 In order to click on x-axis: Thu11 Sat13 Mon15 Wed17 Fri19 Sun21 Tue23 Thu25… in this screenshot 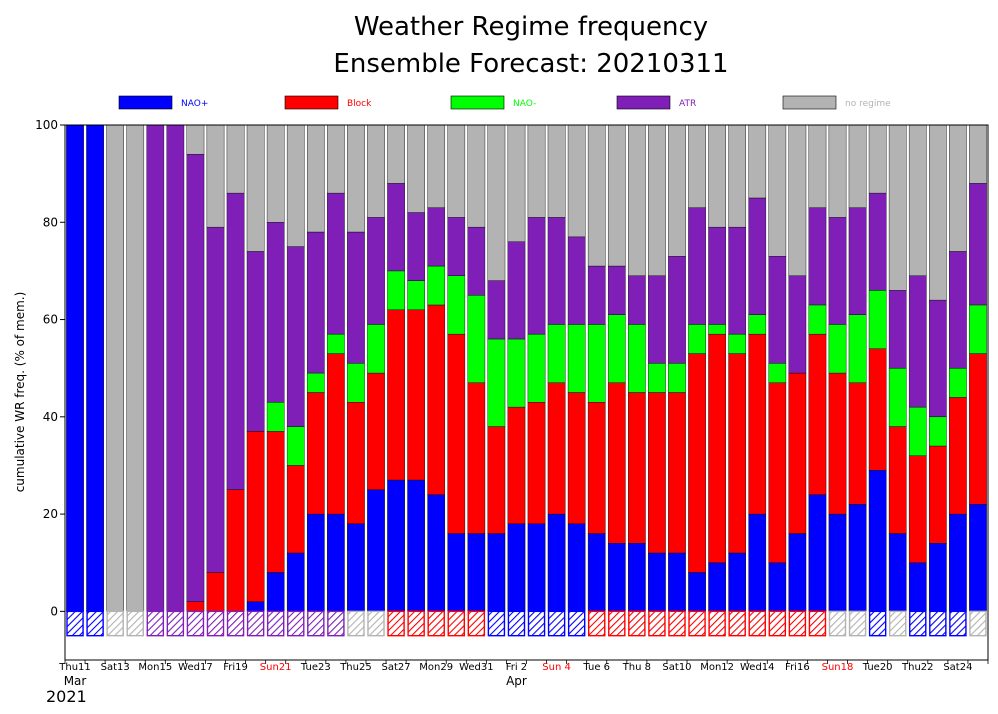, I will do `click(523, 674)`.